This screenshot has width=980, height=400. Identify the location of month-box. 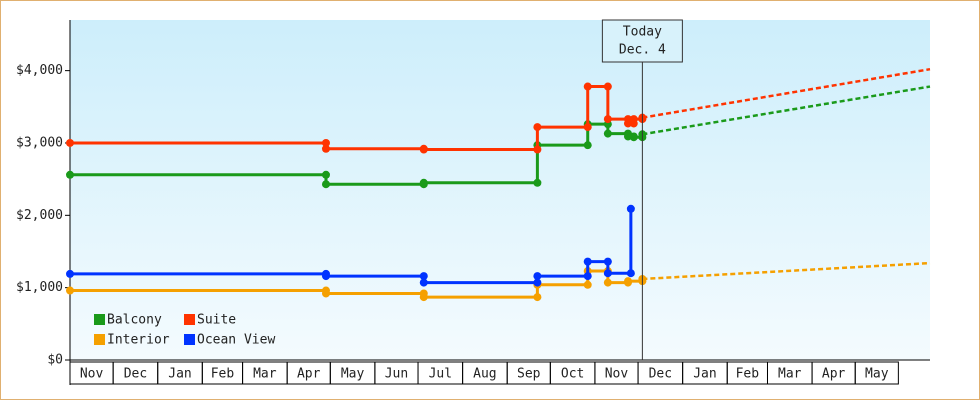
(876, 373).